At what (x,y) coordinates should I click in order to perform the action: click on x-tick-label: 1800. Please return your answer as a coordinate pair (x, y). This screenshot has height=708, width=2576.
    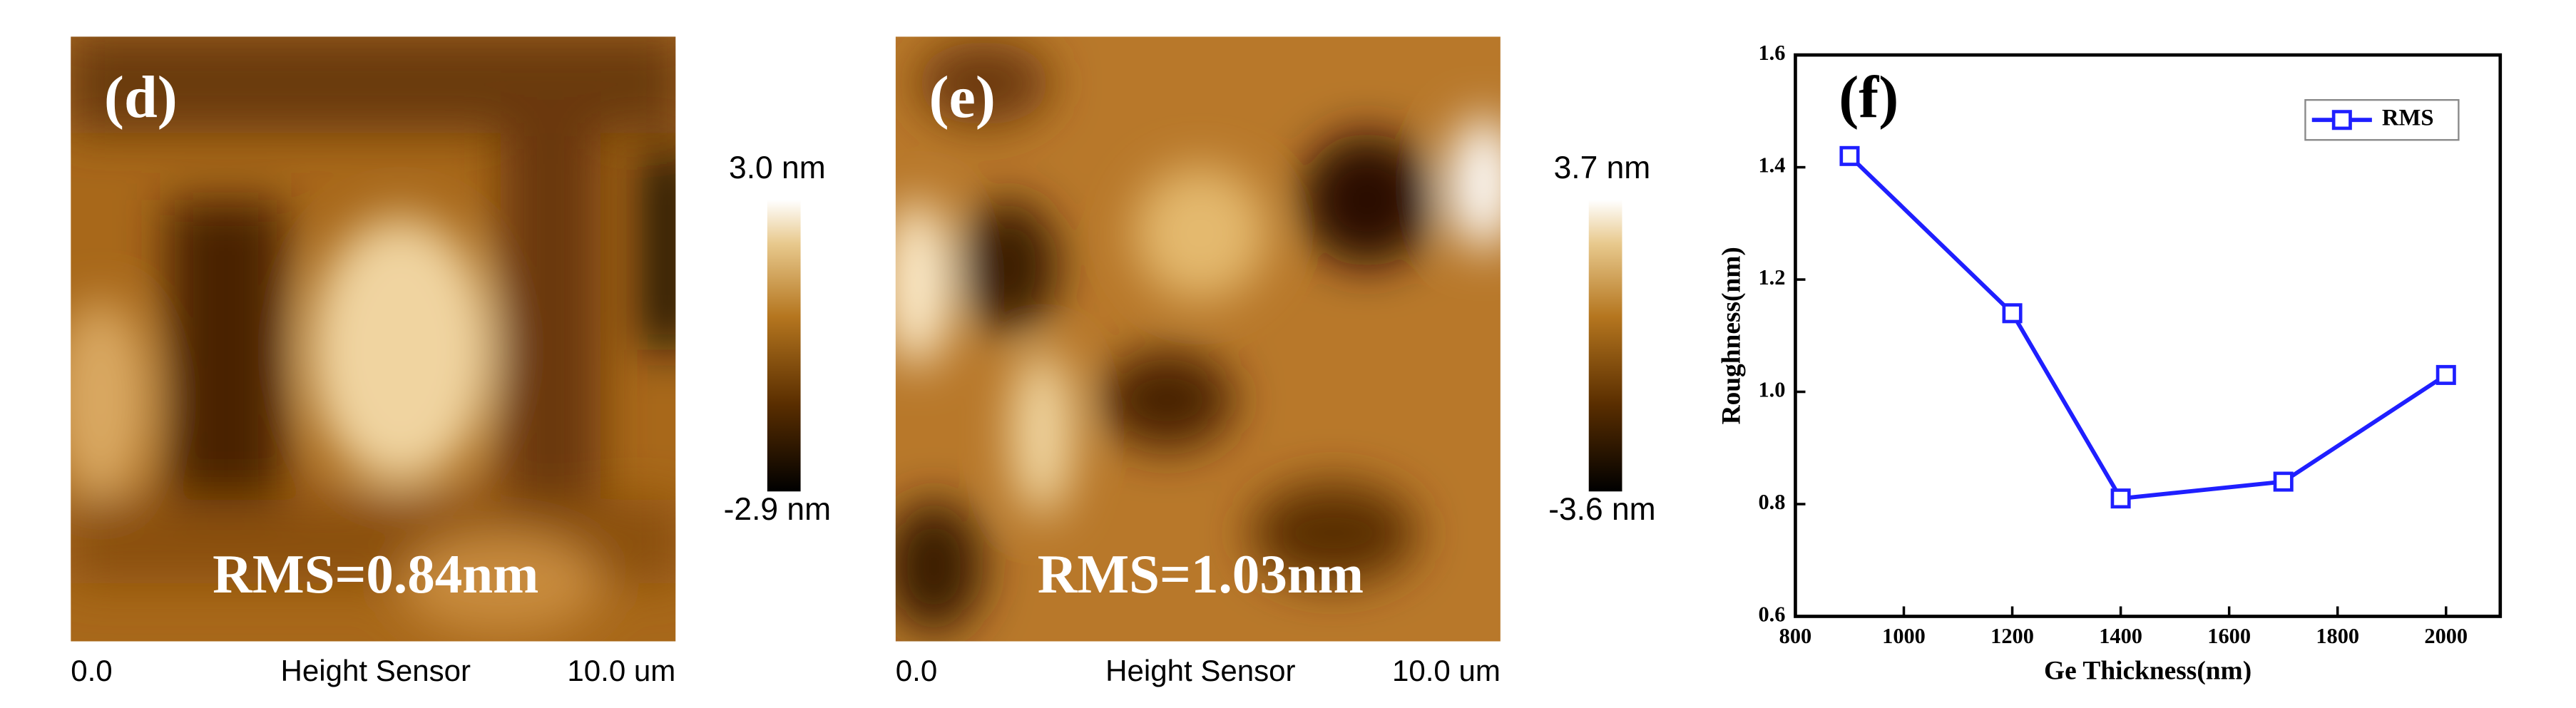
    Looking at the image, I should click on (2337, 636).